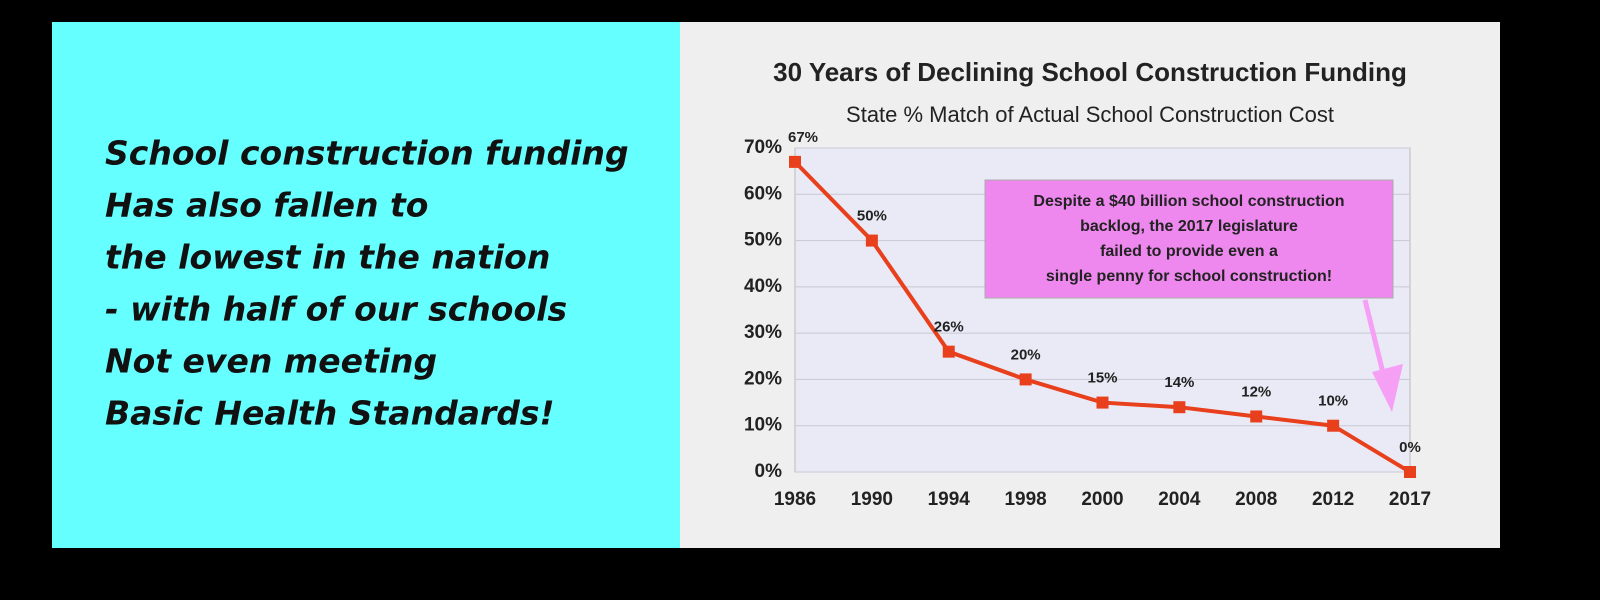 The width and height of the screenshot is (1600, 600). Describe the element at coordinates (803, 137) in the screenshot. I see `value-label: 67%` at that location.